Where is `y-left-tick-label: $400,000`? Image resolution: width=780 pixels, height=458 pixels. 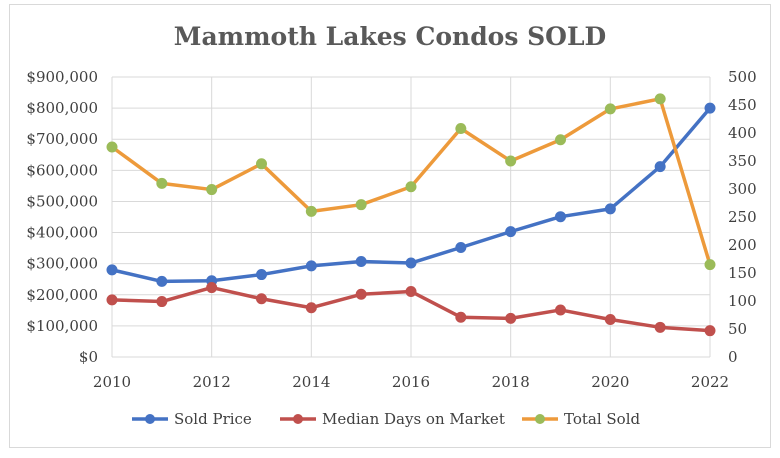
y-left-tick-label: $400,000 is located at coordinates (62, 233).